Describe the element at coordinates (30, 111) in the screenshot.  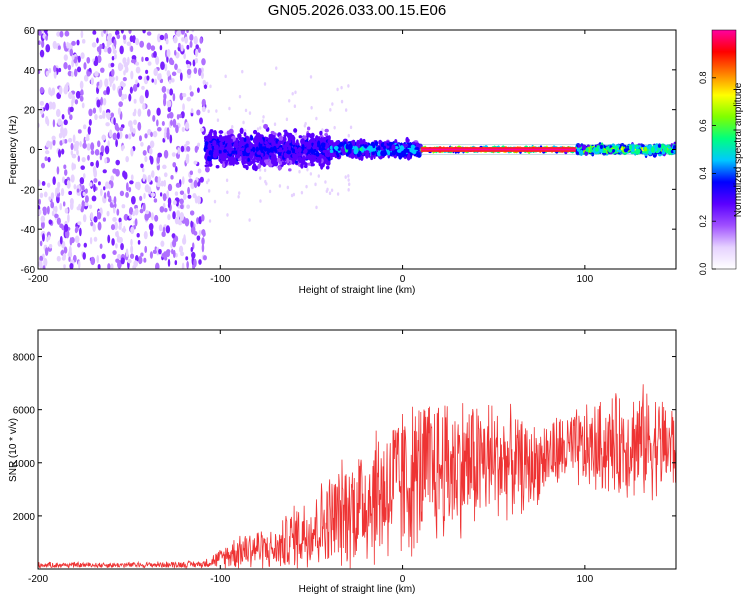
I see `y-tick-label: 20` at that location.